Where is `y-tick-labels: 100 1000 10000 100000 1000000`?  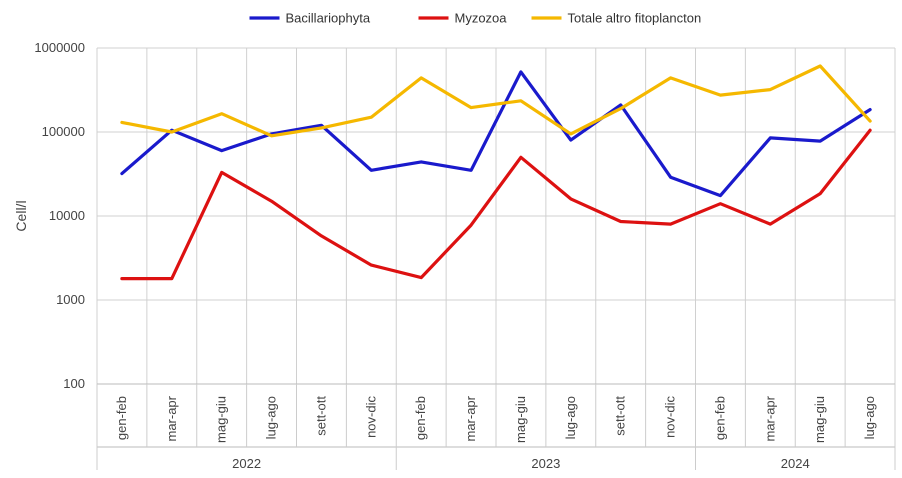
y-tick-labels: 100 1000 10000 100000 1000000 is located at coordinates (59, 215).